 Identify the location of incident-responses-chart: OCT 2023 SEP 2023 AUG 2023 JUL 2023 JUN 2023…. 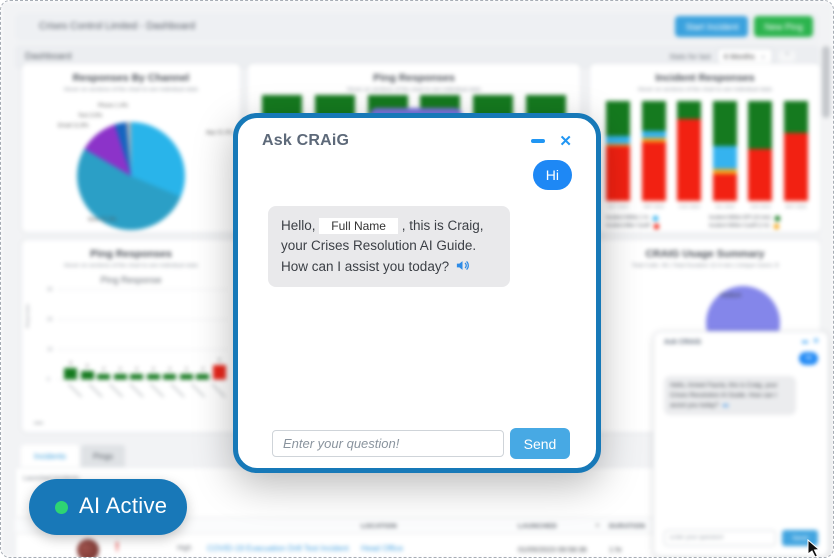
(707, 153).